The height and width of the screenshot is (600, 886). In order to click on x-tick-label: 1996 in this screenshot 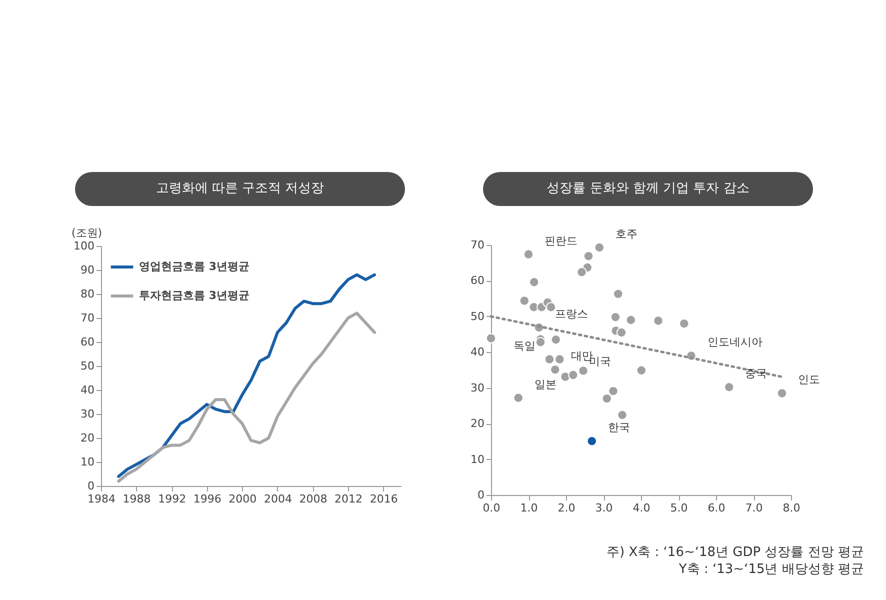, I will do `click(207, 499)`.